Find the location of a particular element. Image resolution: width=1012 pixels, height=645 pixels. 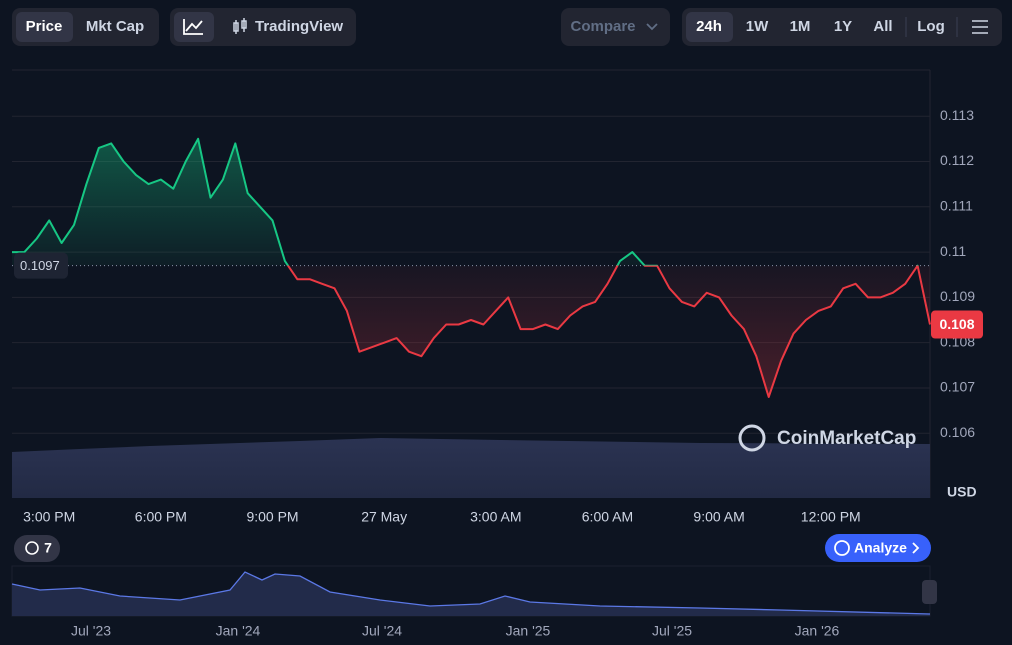

analyze-icon is located at coordinates (842, 548).